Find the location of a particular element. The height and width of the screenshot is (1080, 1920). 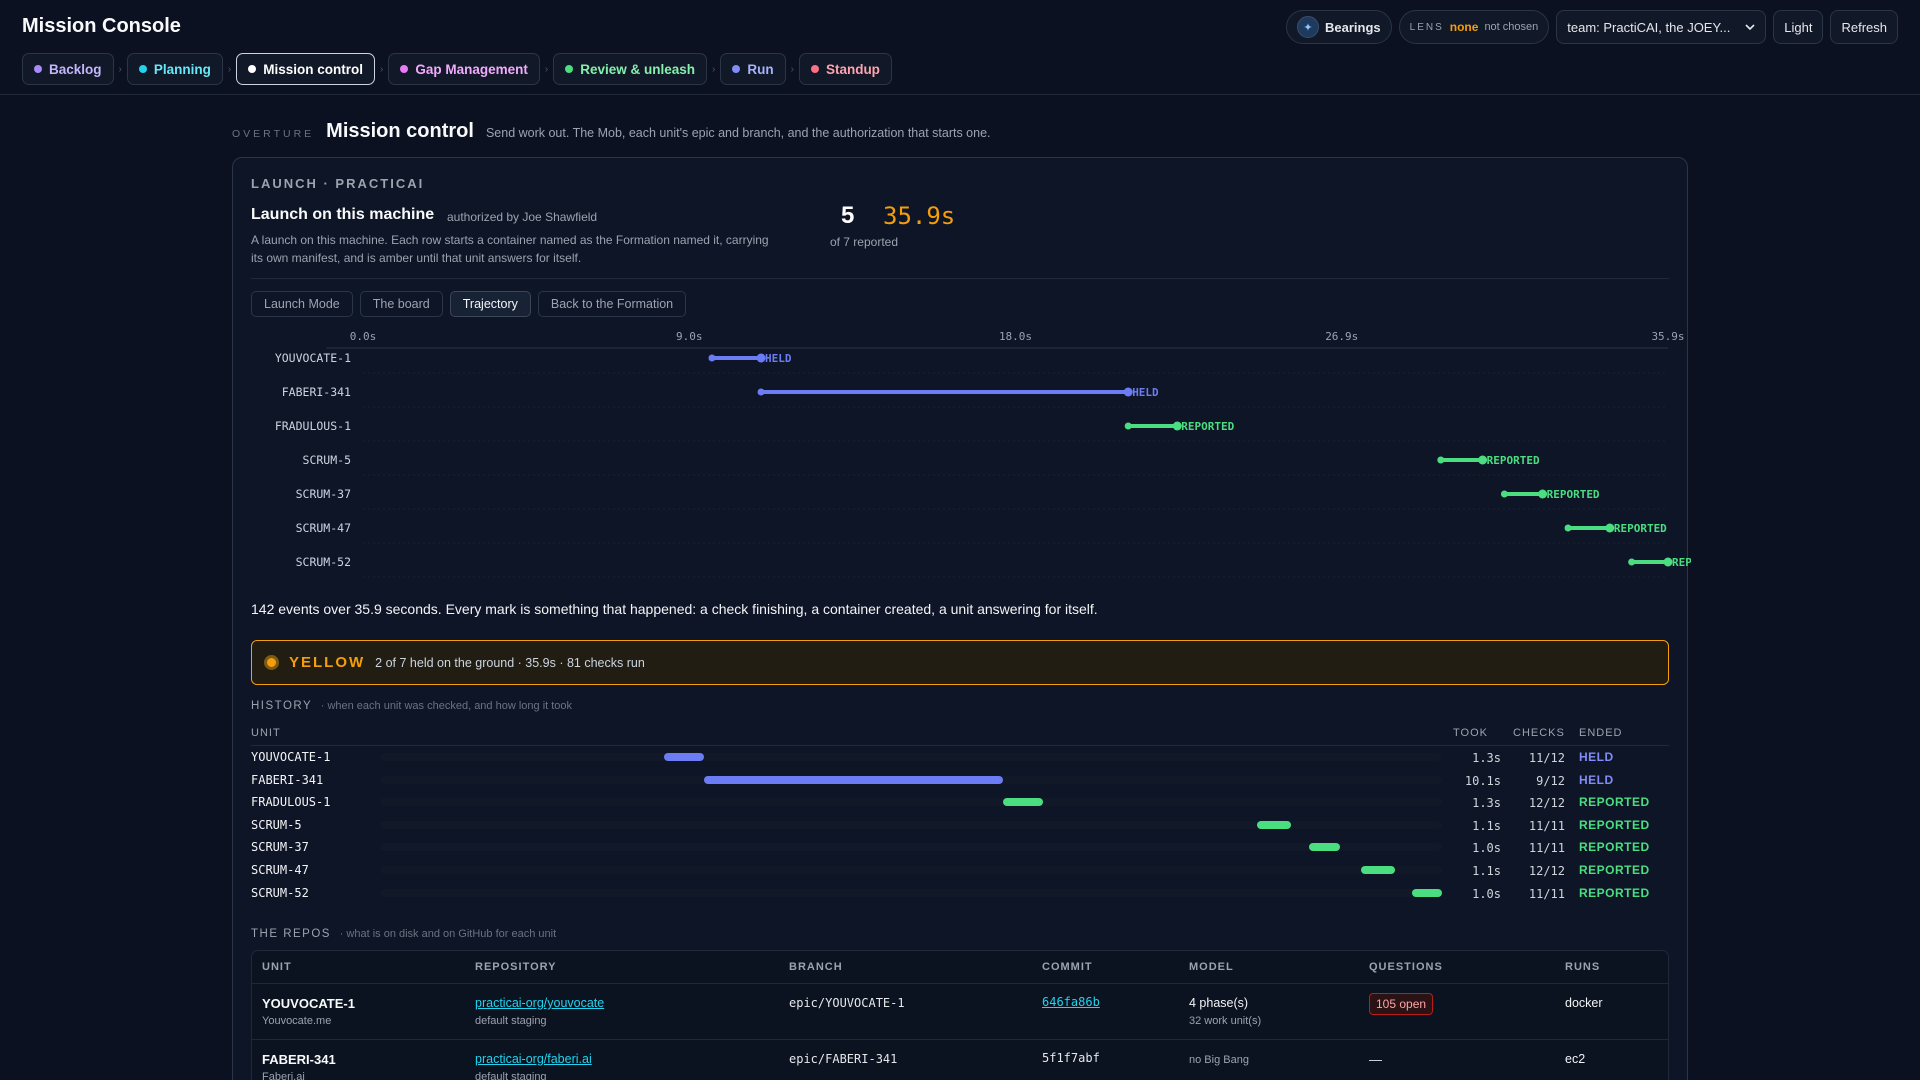

history-row: SCRUM-52 1.0s 11/11 REPORTED is located at coordinates (960, 893).